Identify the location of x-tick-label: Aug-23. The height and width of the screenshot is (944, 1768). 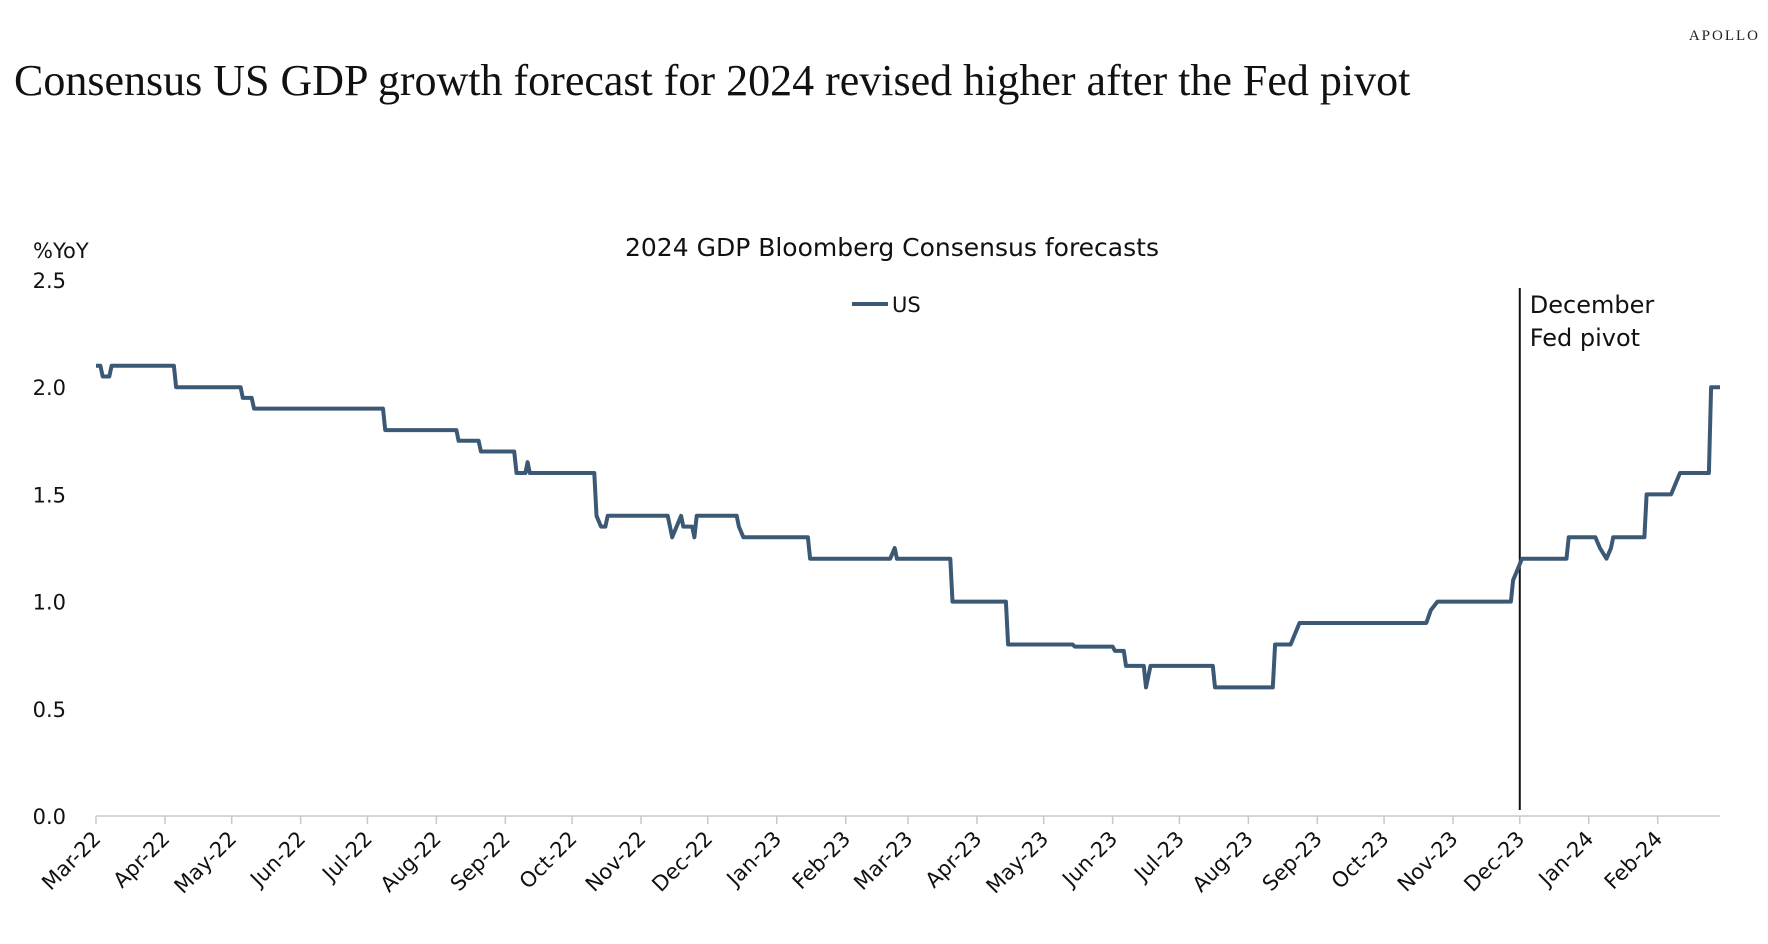
(1223, 862).